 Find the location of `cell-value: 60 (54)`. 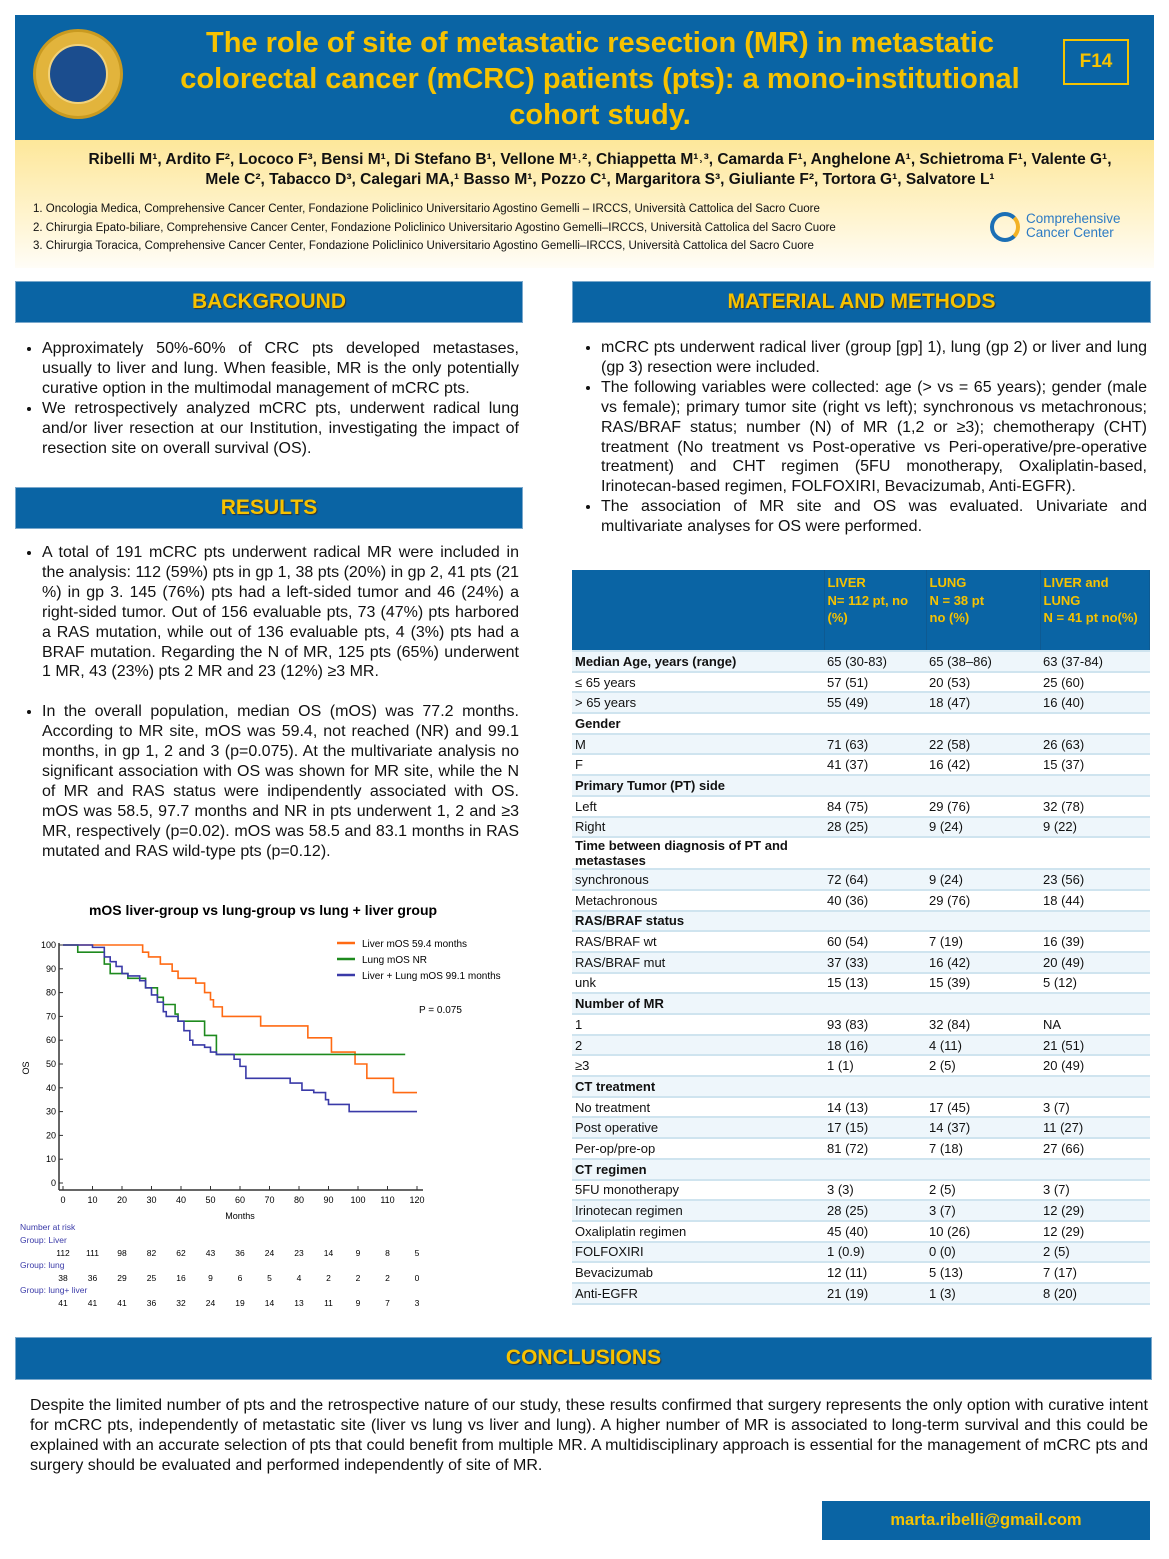

cell-value: 60 (54) is located at coordinates (875, 942).